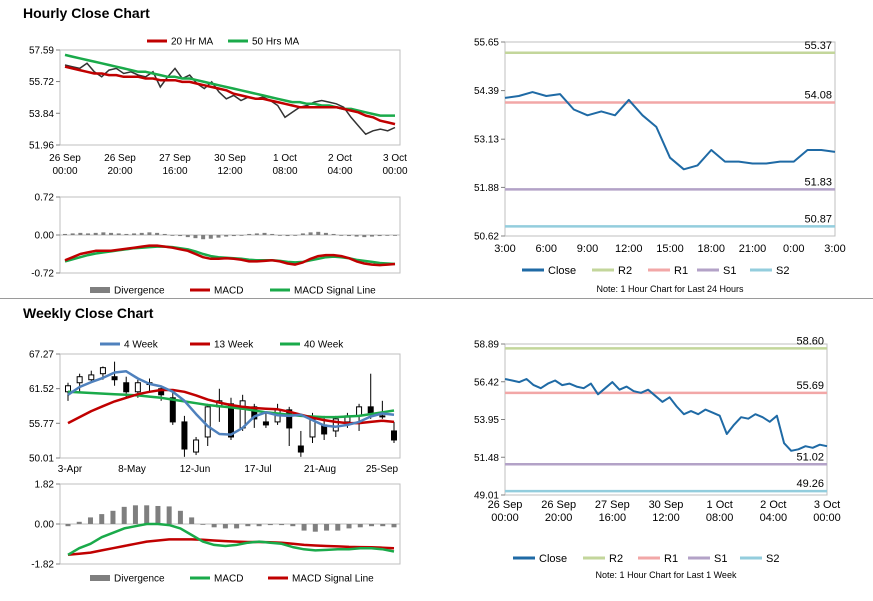 This screenshot has height=601, width=873. Describe the element at coordinates (486, 496) in the screenshot. I see `weekly-1w-ytick-label: 49.01` at that location.